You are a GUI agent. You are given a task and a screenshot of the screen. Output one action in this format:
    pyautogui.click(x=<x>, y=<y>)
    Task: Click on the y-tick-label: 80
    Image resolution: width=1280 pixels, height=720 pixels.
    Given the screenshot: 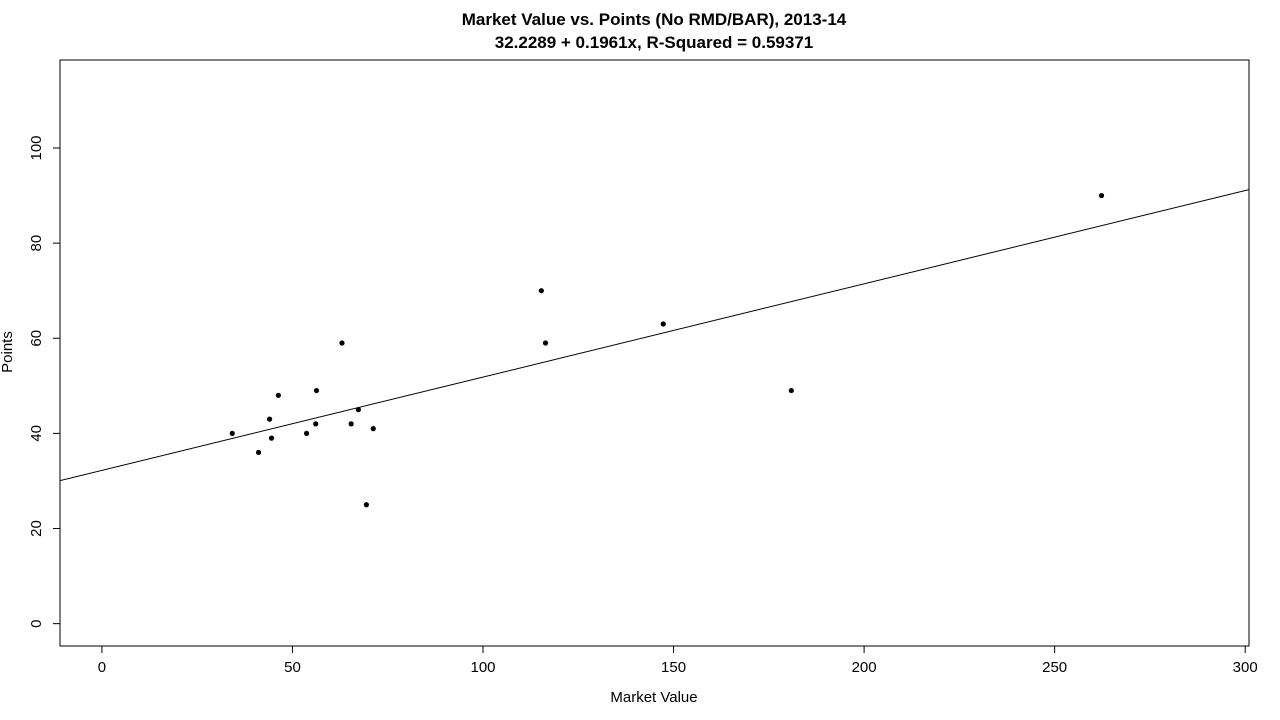 What is the action you would take?
    pyautogui.click(x=36, y=243)
    